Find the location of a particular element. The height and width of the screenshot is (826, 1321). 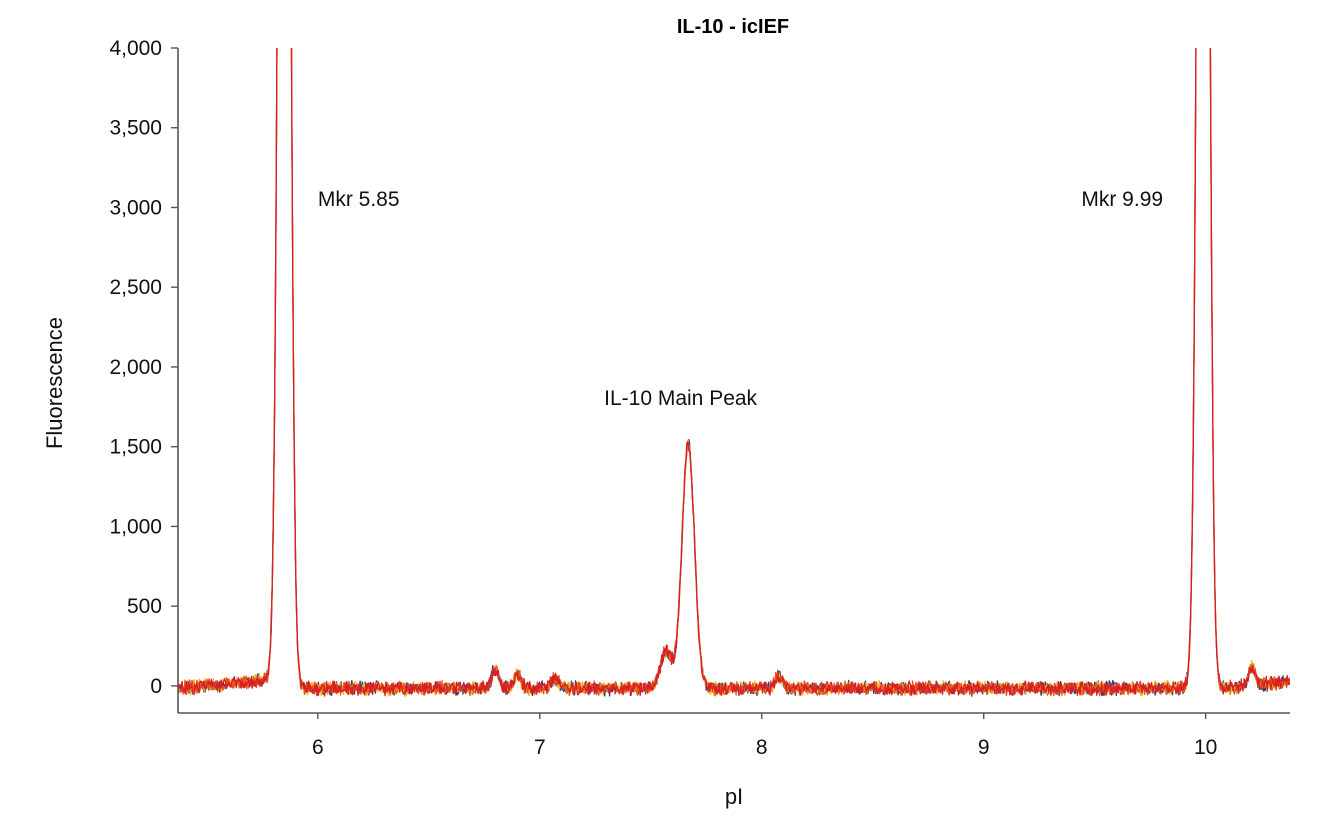

x-tick-label: 6 is located at coordinates (318, 747).